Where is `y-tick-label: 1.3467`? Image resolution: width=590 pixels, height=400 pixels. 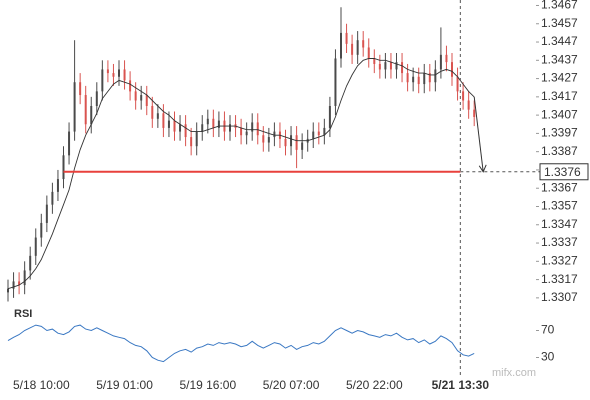
y-tick-label: 1.3467 is located at coordinates (559, 6).